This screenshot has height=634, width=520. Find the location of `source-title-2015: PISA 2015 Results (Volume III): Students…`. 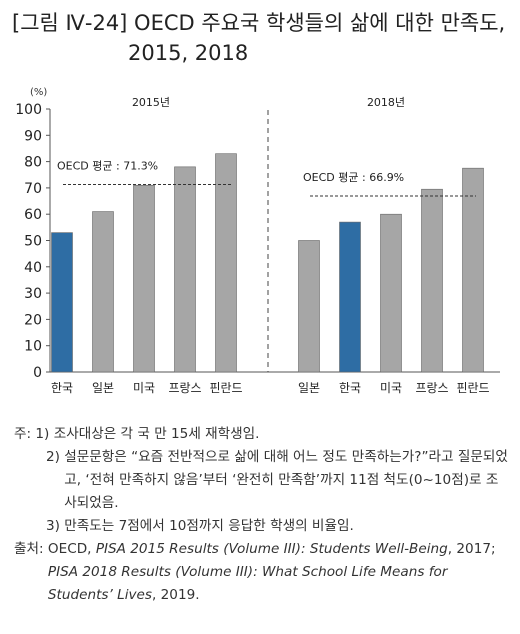

source-title-2015: PISA 2015 Results (Volume III): Students… is located at coordinates (271, 549).